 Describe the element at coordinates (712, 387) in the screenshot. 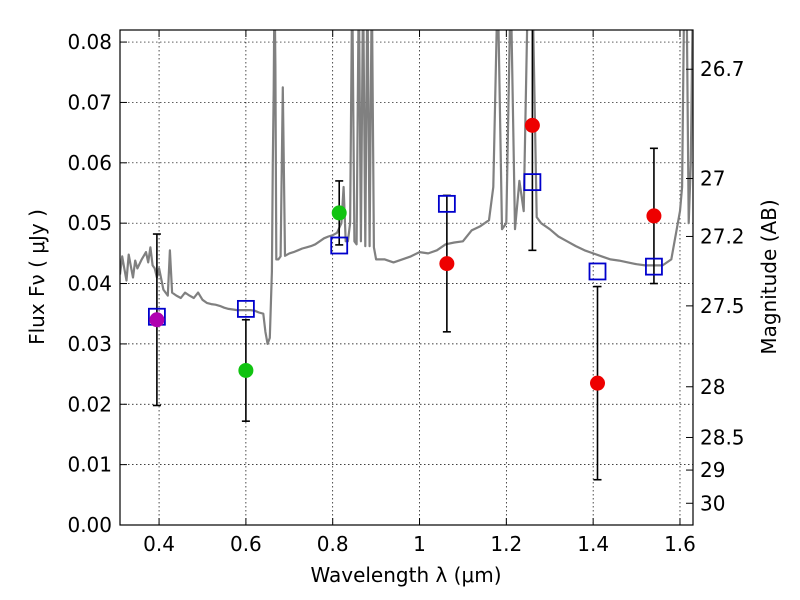

I see `y2-tick-label: 28` at that location.